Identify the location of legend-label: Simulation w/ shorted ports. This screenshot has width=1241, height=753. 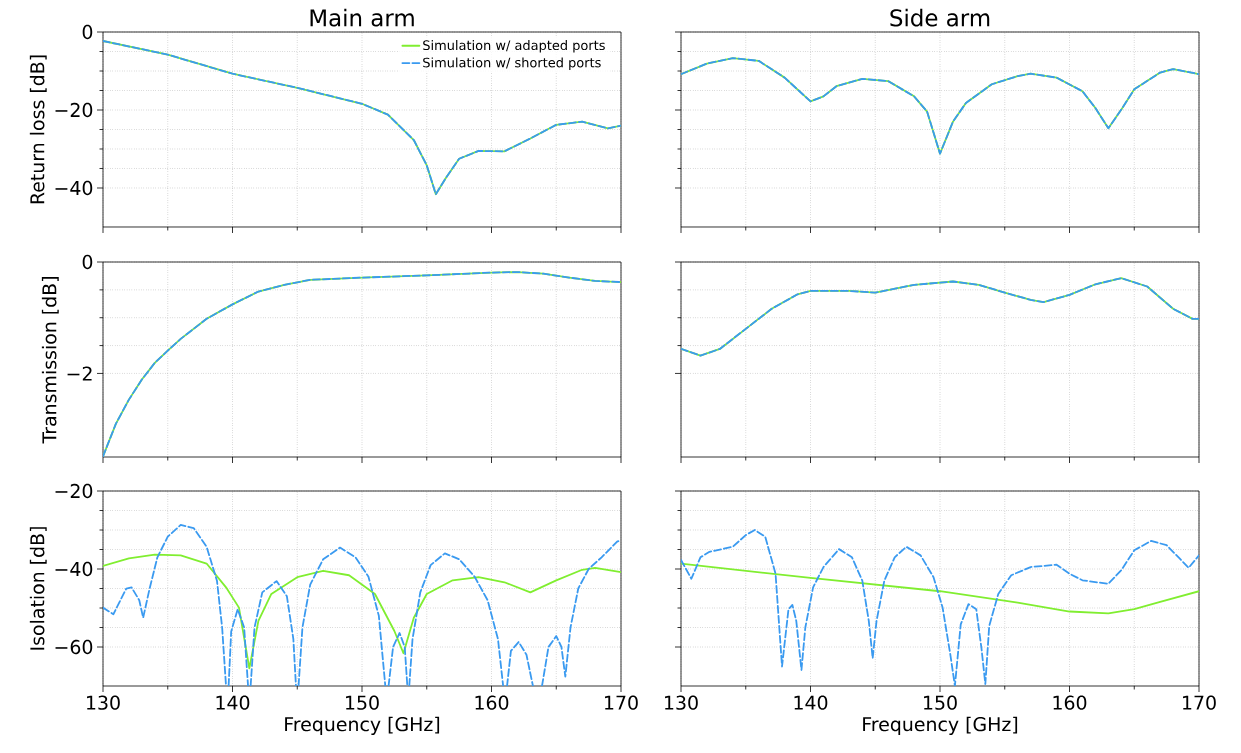
(512, 63).